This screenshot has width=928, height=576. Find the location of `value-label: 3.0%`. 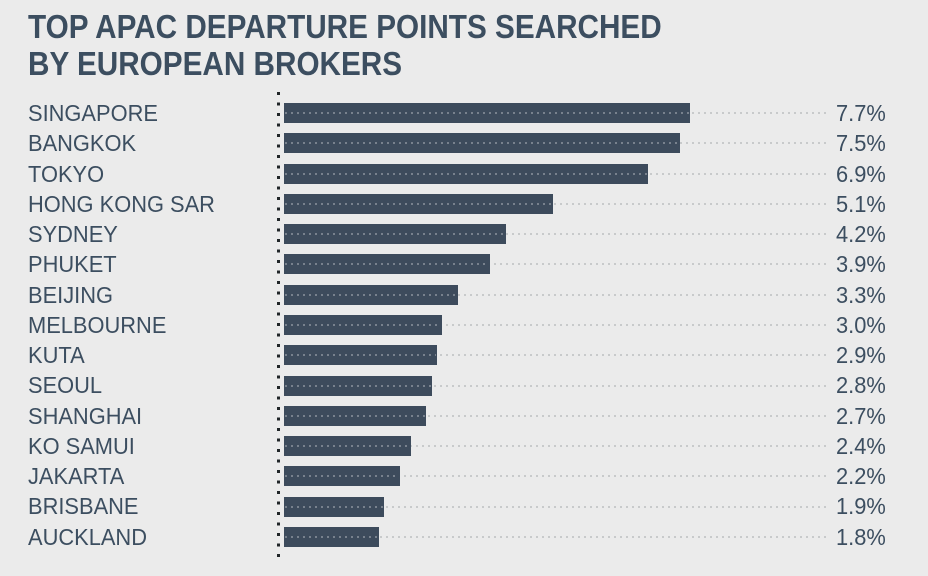

value-label: 3.0% is located at coordinates (861, 324).